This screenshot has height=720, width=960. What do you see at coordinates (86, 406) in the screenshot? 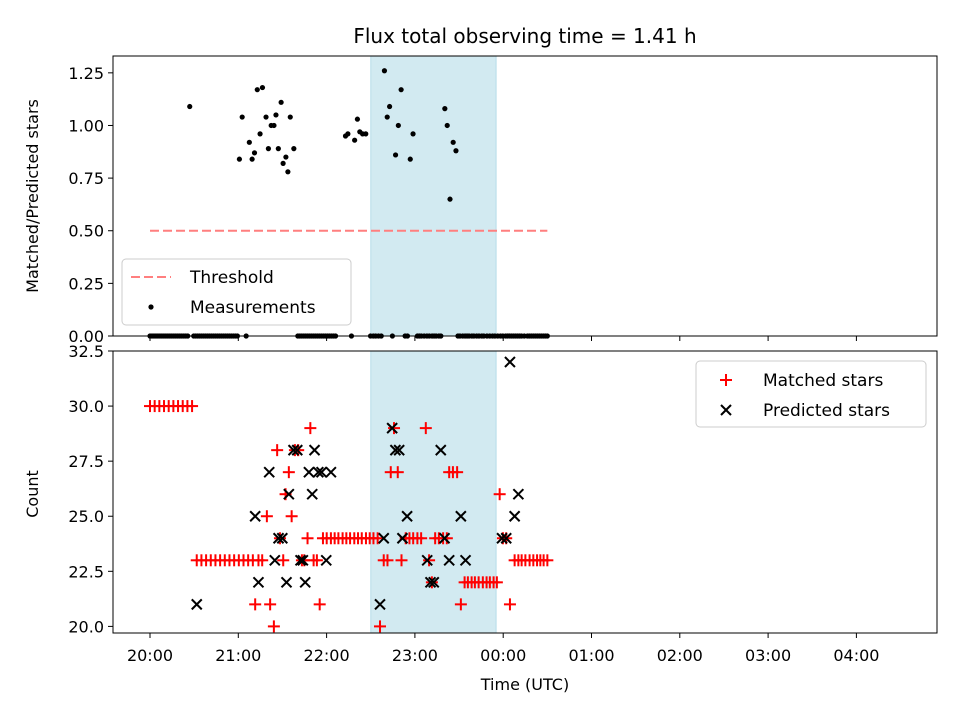
I see `bottom-y-tick-label: 30.0` at bounding box center [86, 406].